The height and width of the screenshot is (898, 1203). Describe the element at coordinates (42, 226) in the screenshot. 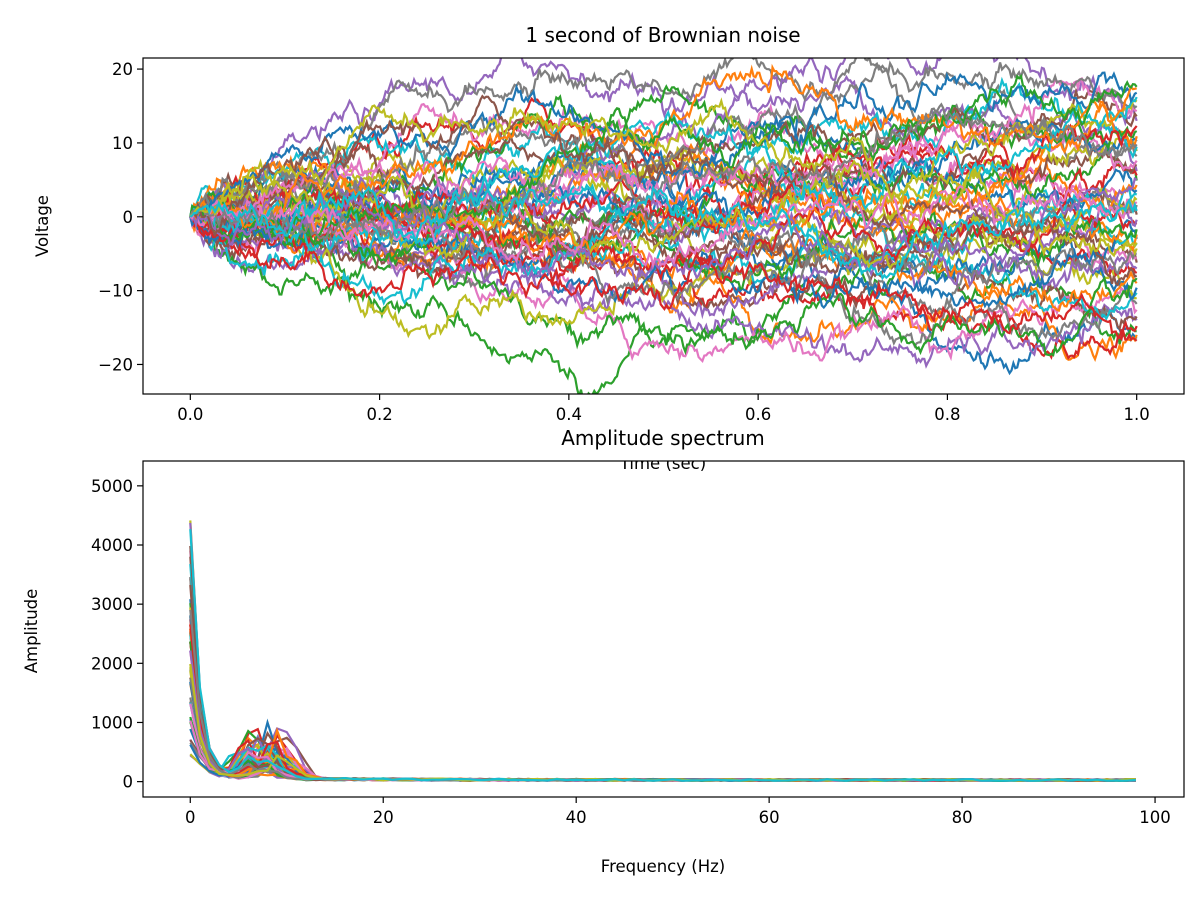

I see `top-y-axis-label: Voltage` at that location.